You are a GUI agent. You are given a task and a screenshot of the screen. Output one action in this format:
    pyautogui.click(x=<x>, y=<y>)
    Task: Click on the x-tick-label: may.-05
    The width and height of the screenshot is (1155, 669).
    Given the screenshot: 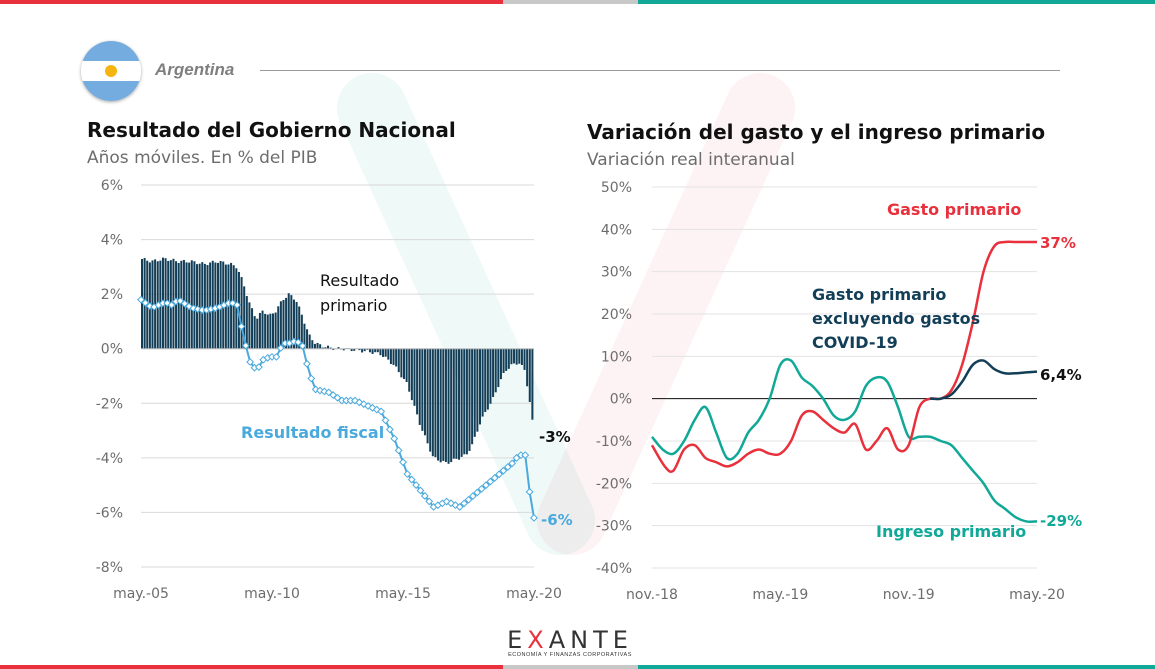 What is the action you would take?
    pyautogui.click(x=141, y=594)
    